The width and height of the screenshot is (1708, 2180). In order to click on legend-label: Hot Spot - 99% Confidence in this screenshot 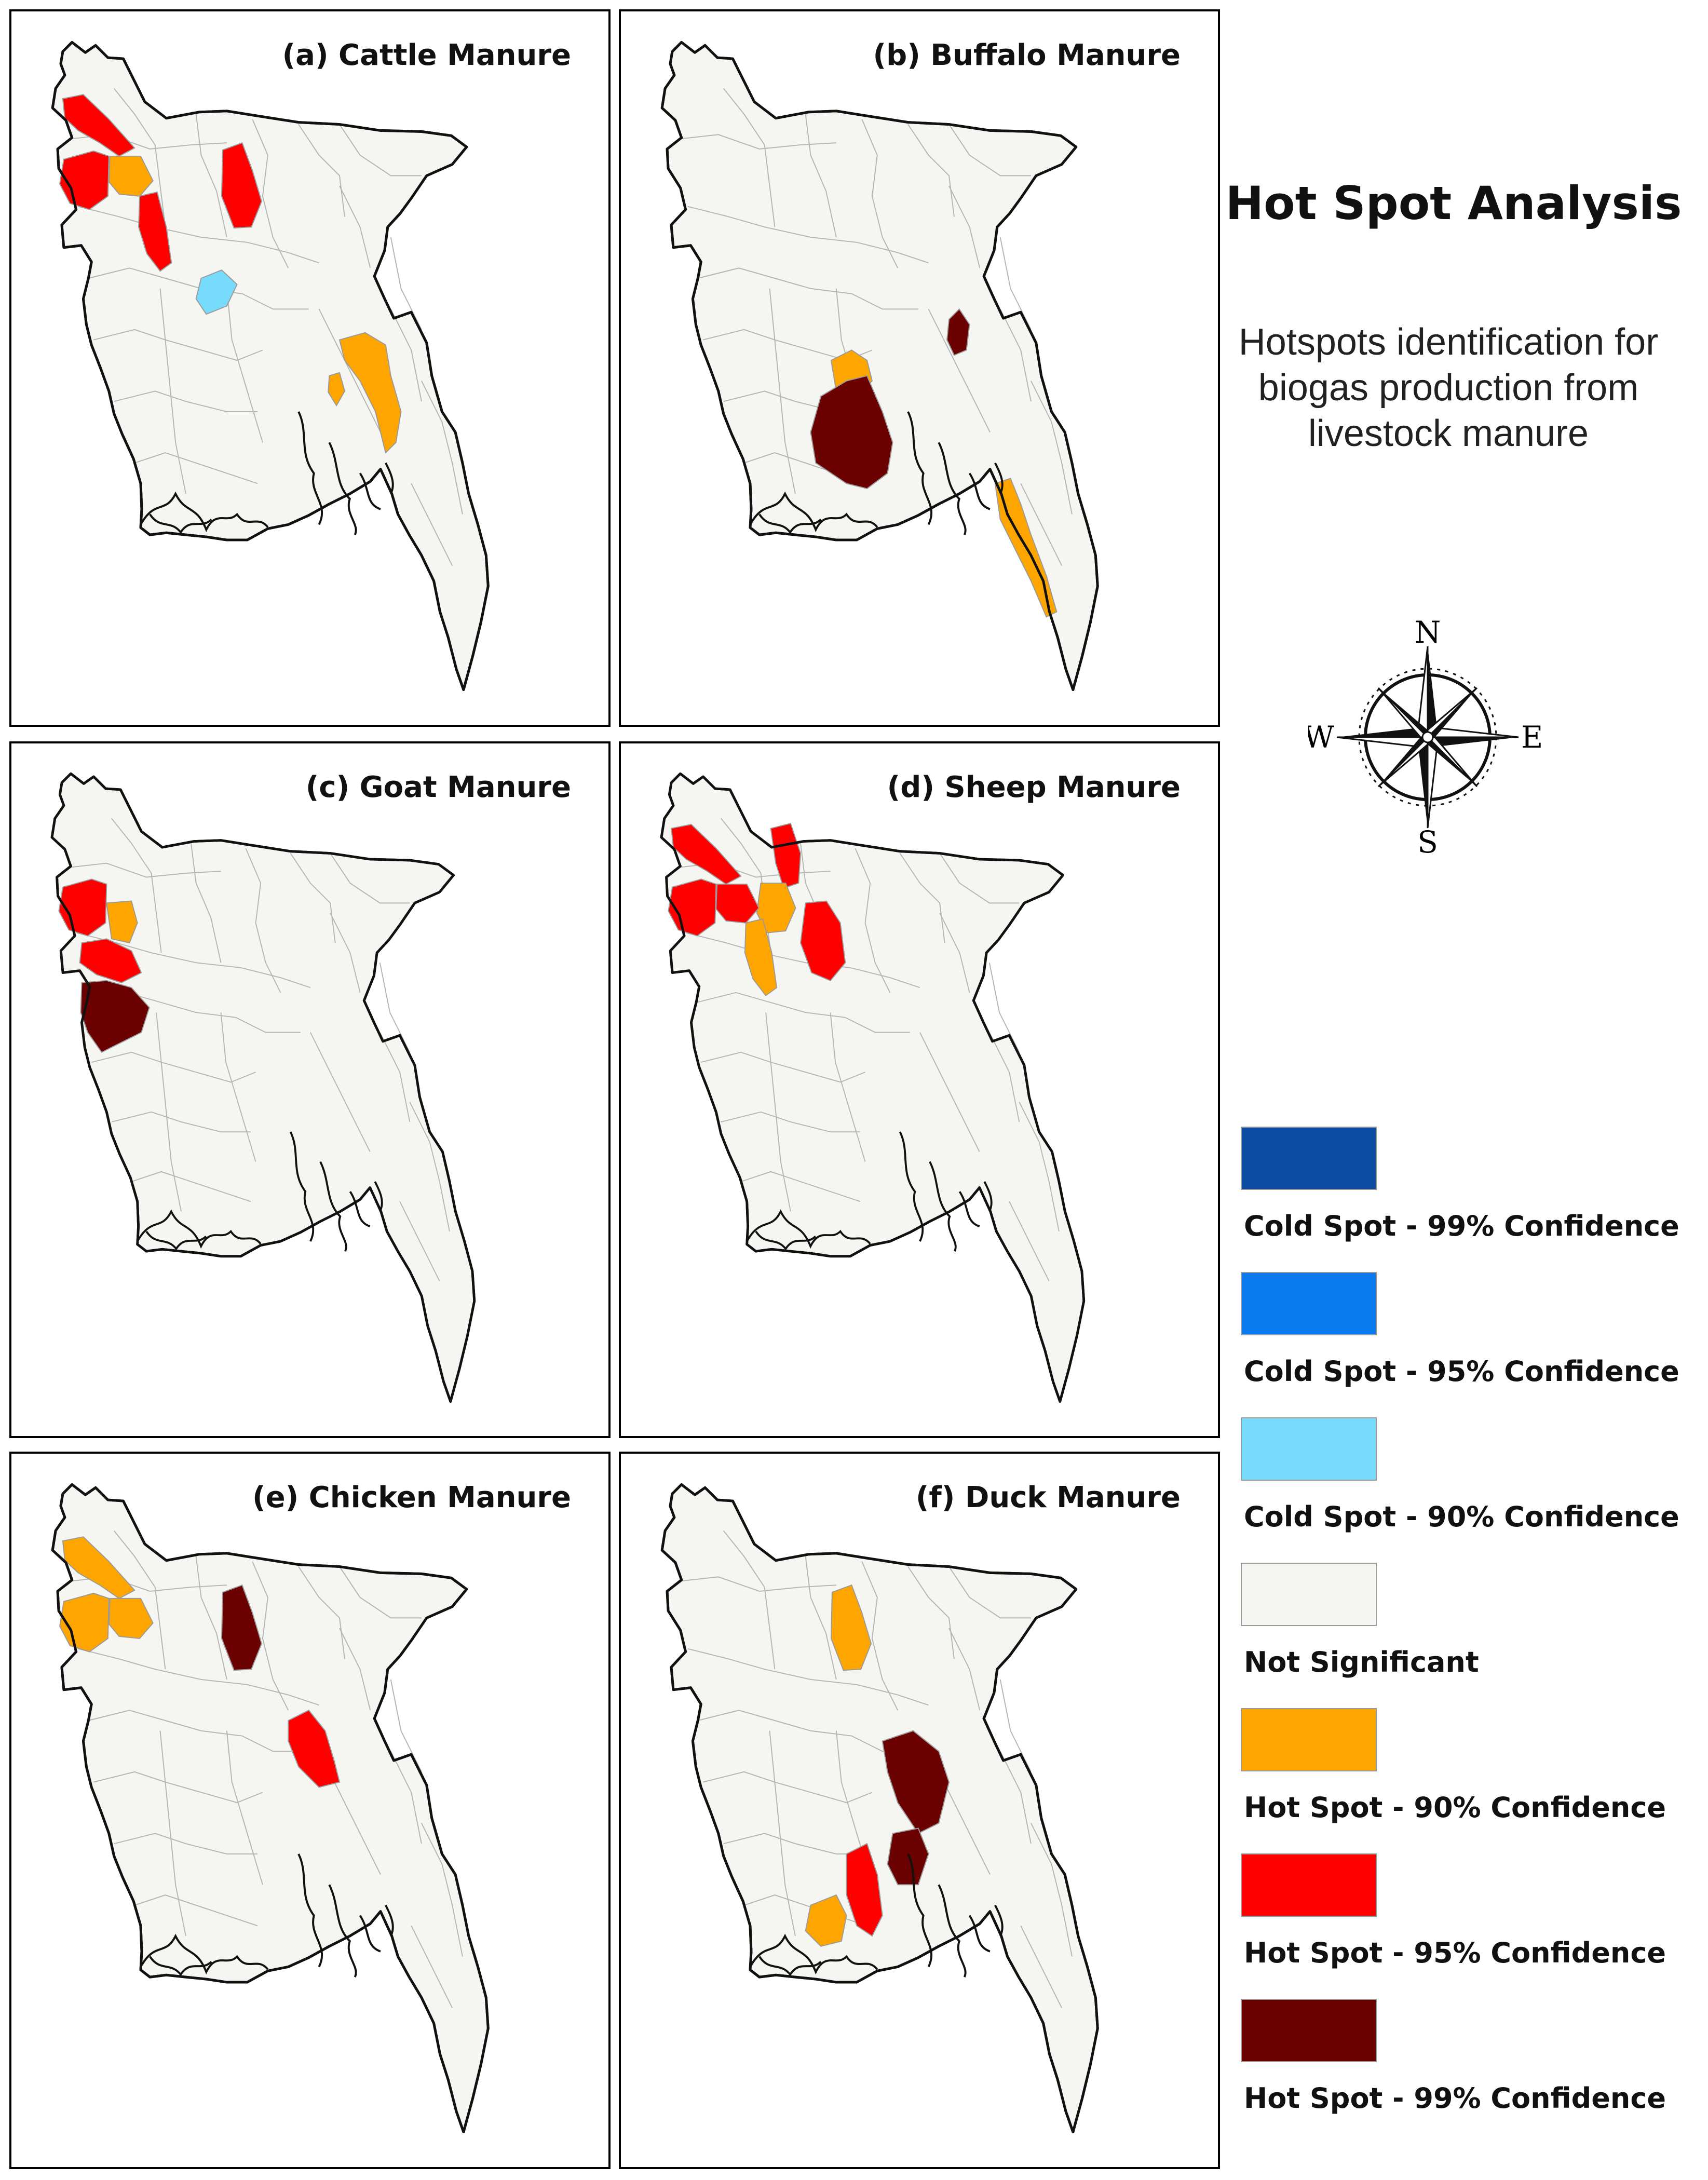, I will do `click(1455, 2098)`.